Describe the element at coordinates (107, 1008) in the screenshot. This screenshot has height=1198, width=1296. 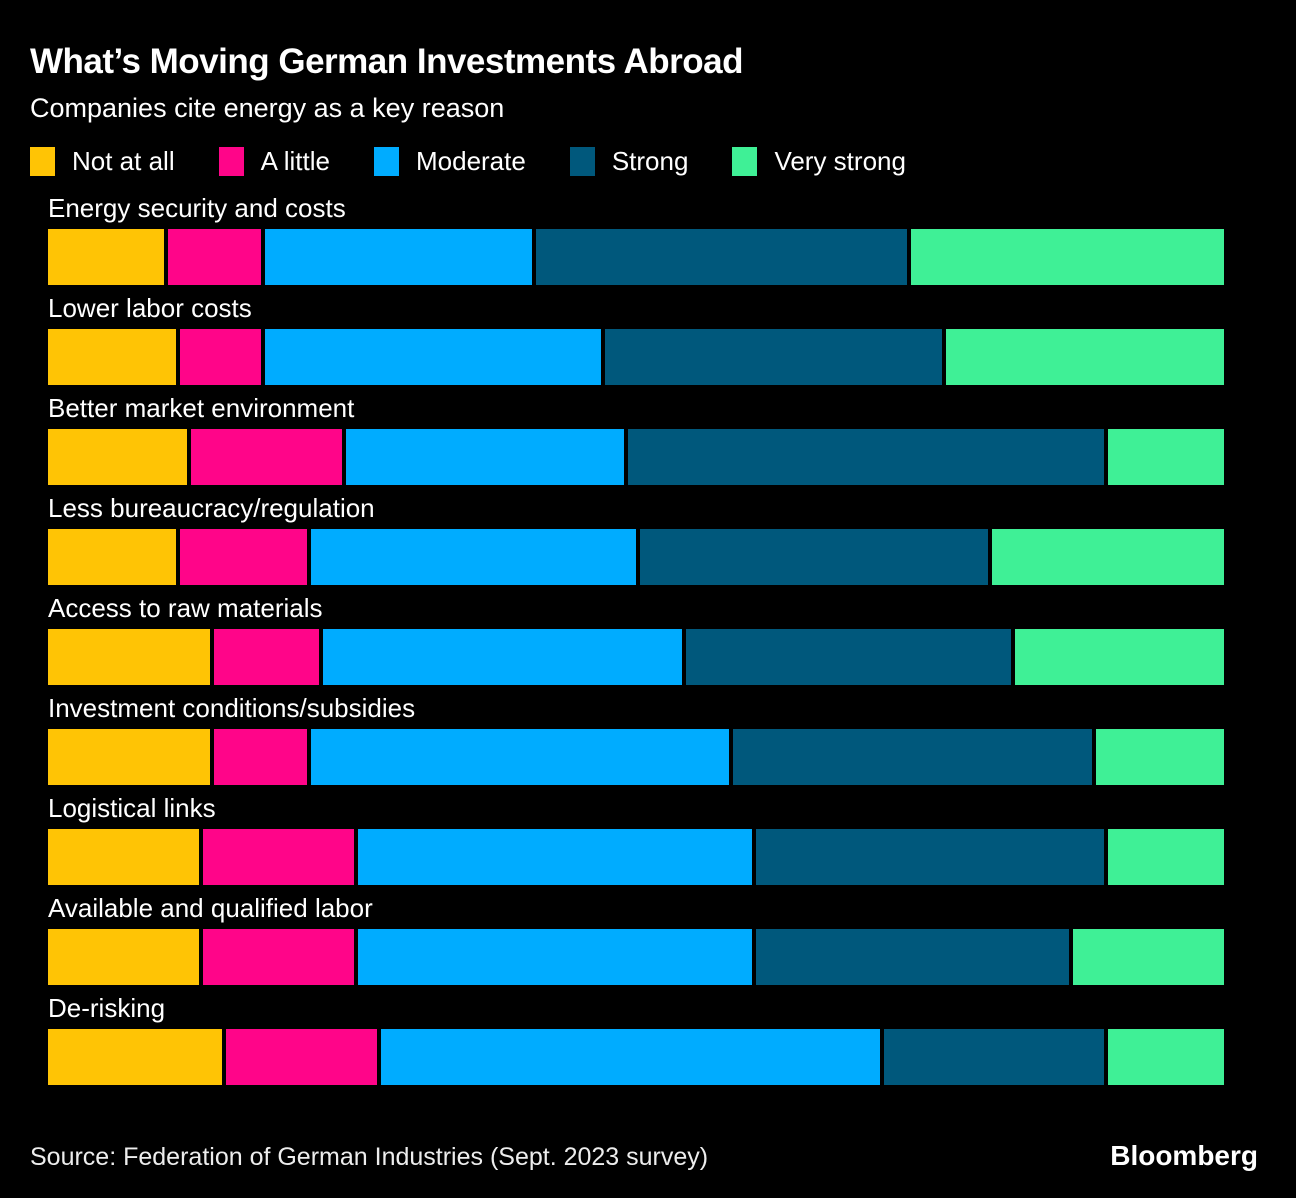
I see `bar-row-label: De-risking` at that location.